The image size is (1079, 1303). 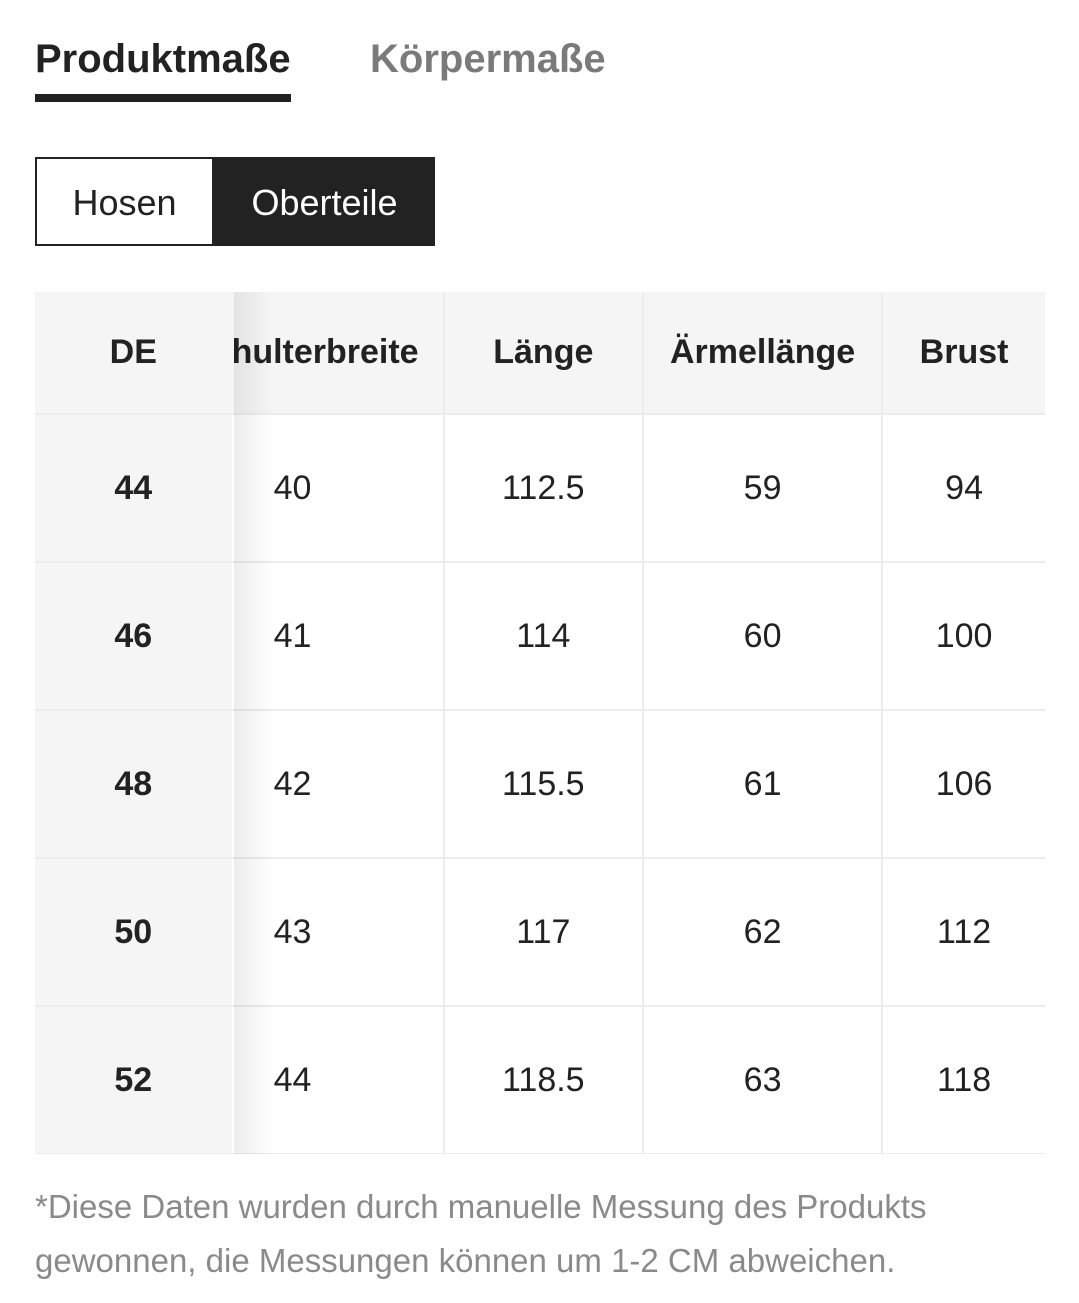 I want to click on table-cell-shoulder: 44, so click(x=338, y=1080).